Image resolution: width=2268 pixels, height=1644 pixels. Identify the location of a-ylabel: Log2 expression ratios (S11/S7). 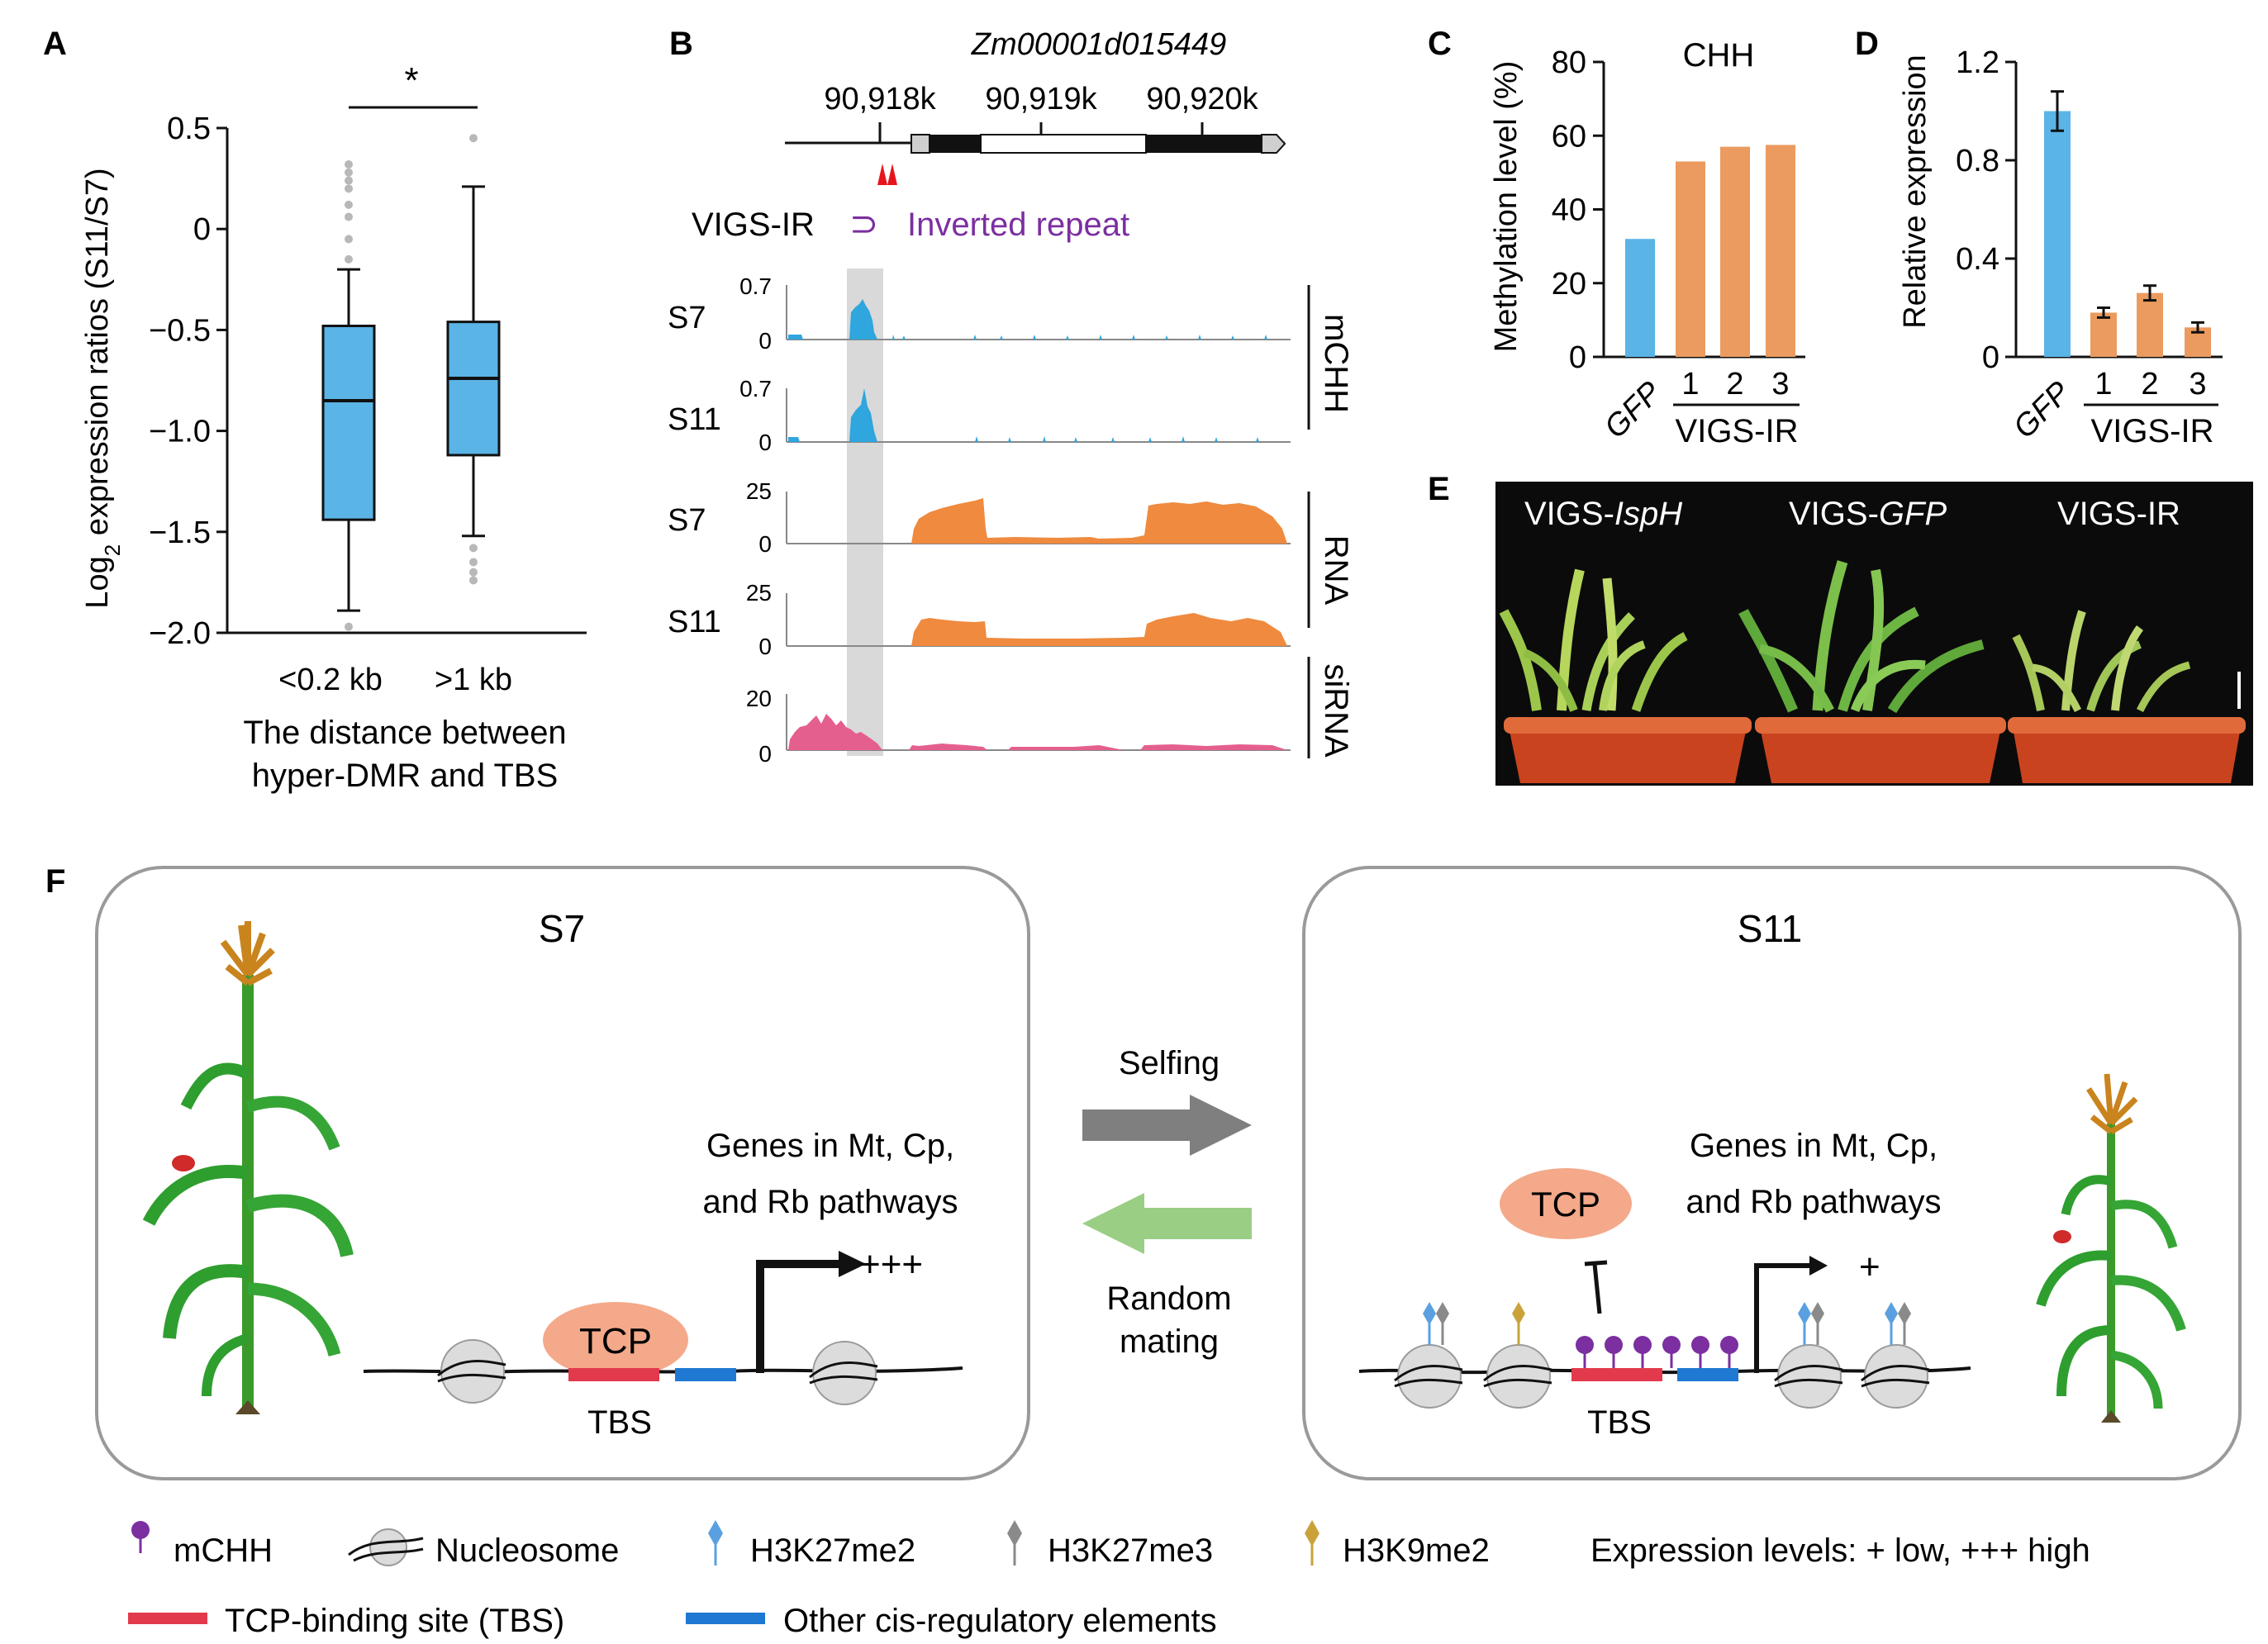
(102, 388).